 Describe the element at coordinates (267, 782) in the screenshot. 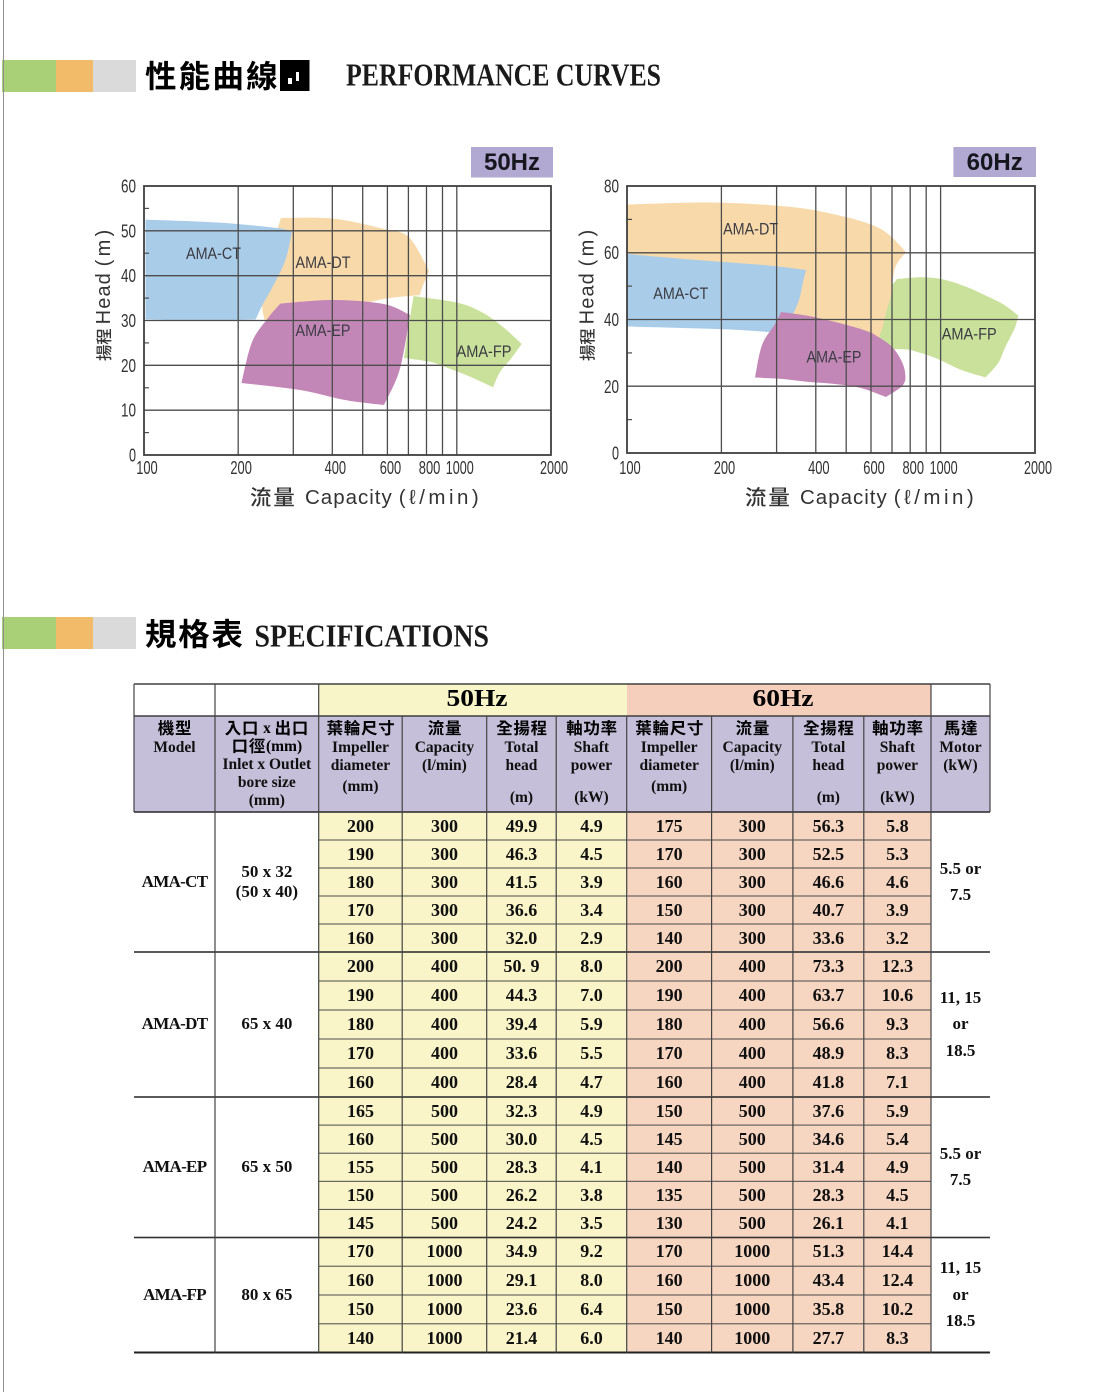

I see `svg-text: bore size` at that location.